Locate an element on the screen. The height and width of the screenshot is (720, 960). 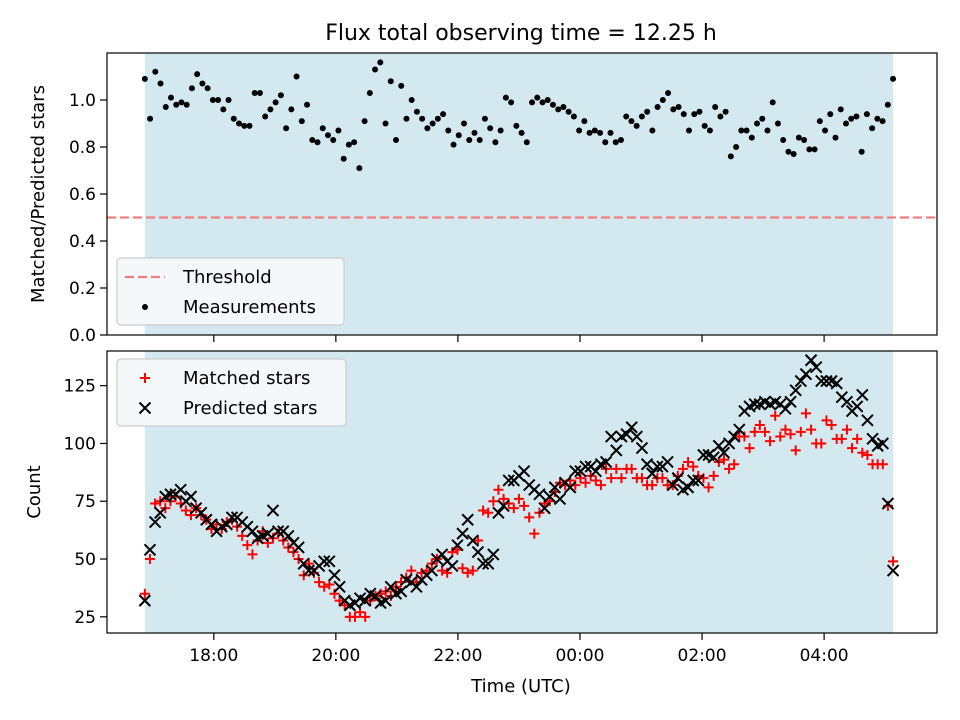
legend-box is located at coordinates (230, 291).